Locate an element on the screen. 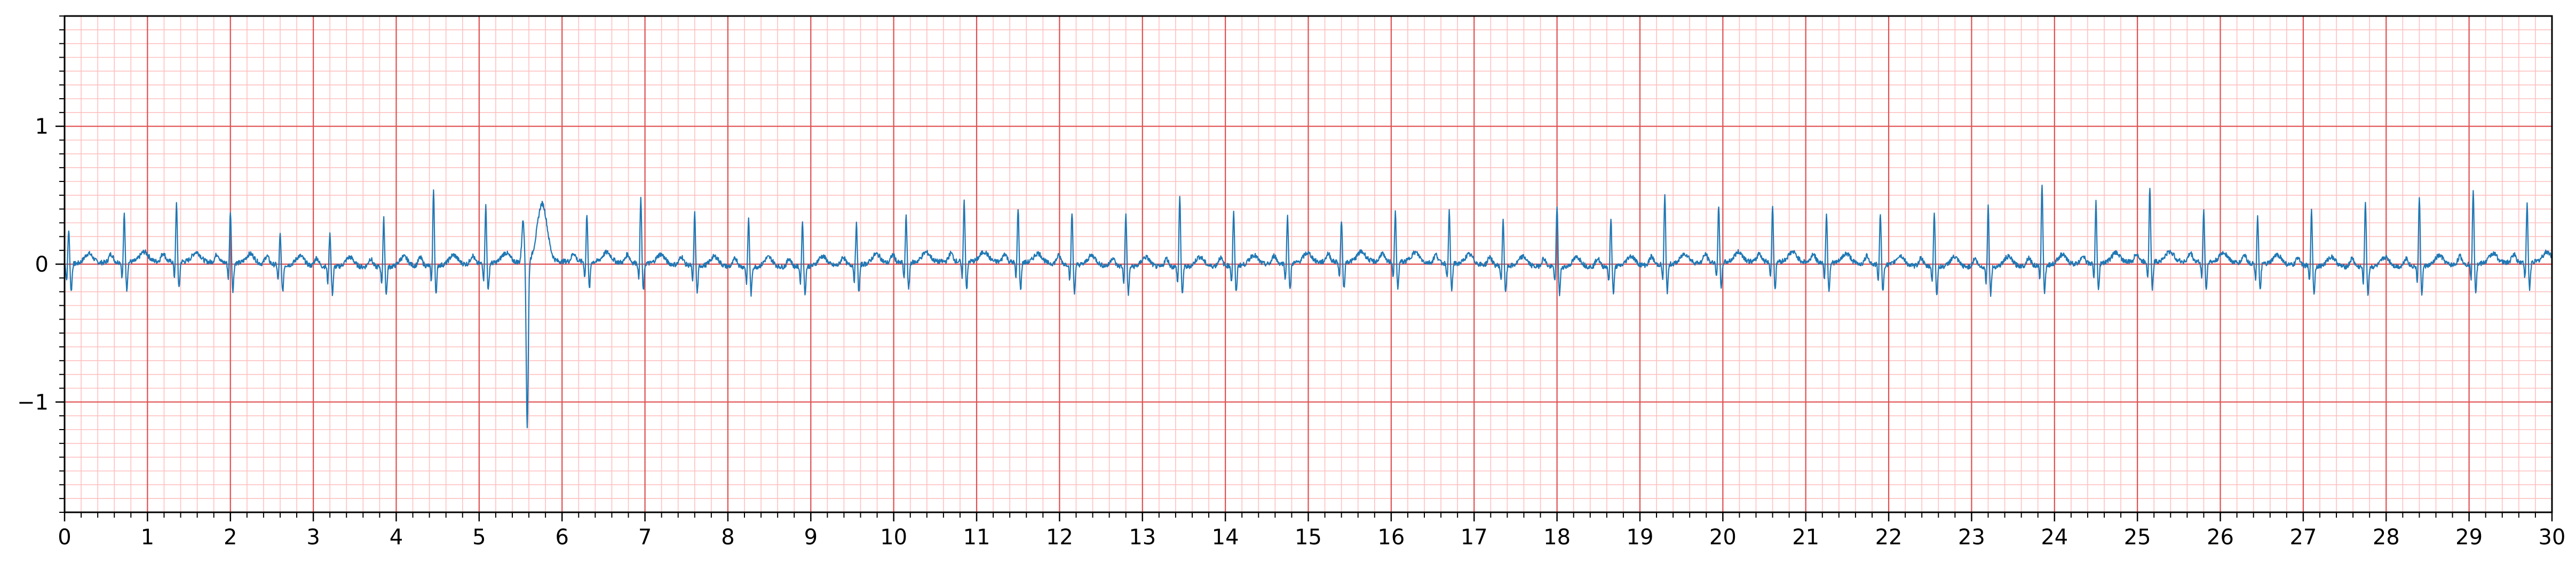 This screenshot has height=563, width=2576. x-tick-label: 2 is located at coordinates (230, 537).